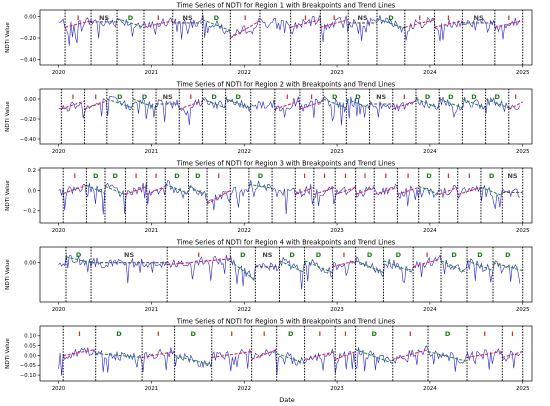 The height and width of the screenshot is (406, 550). What do you see at coordinates (28, 376) in the screenshot?
I see `y-tick-label: −0.10` at bounding box center [28, 376].